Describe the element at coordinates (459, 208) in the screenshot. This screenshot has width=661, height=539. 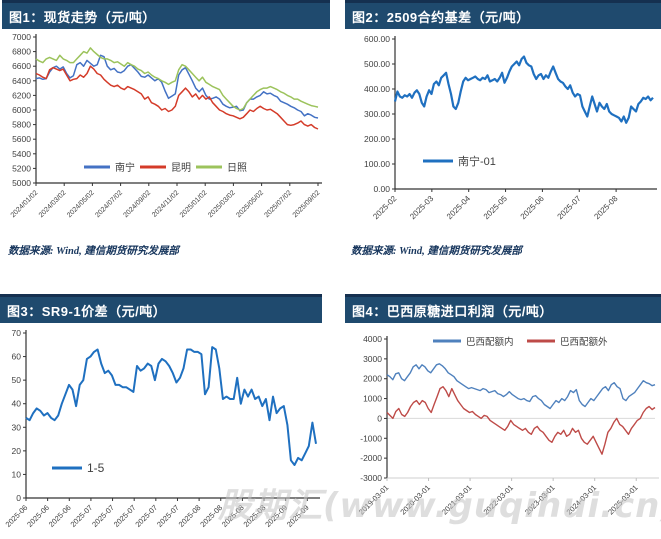
I see `x-tick-label: 2025-04` at that location.